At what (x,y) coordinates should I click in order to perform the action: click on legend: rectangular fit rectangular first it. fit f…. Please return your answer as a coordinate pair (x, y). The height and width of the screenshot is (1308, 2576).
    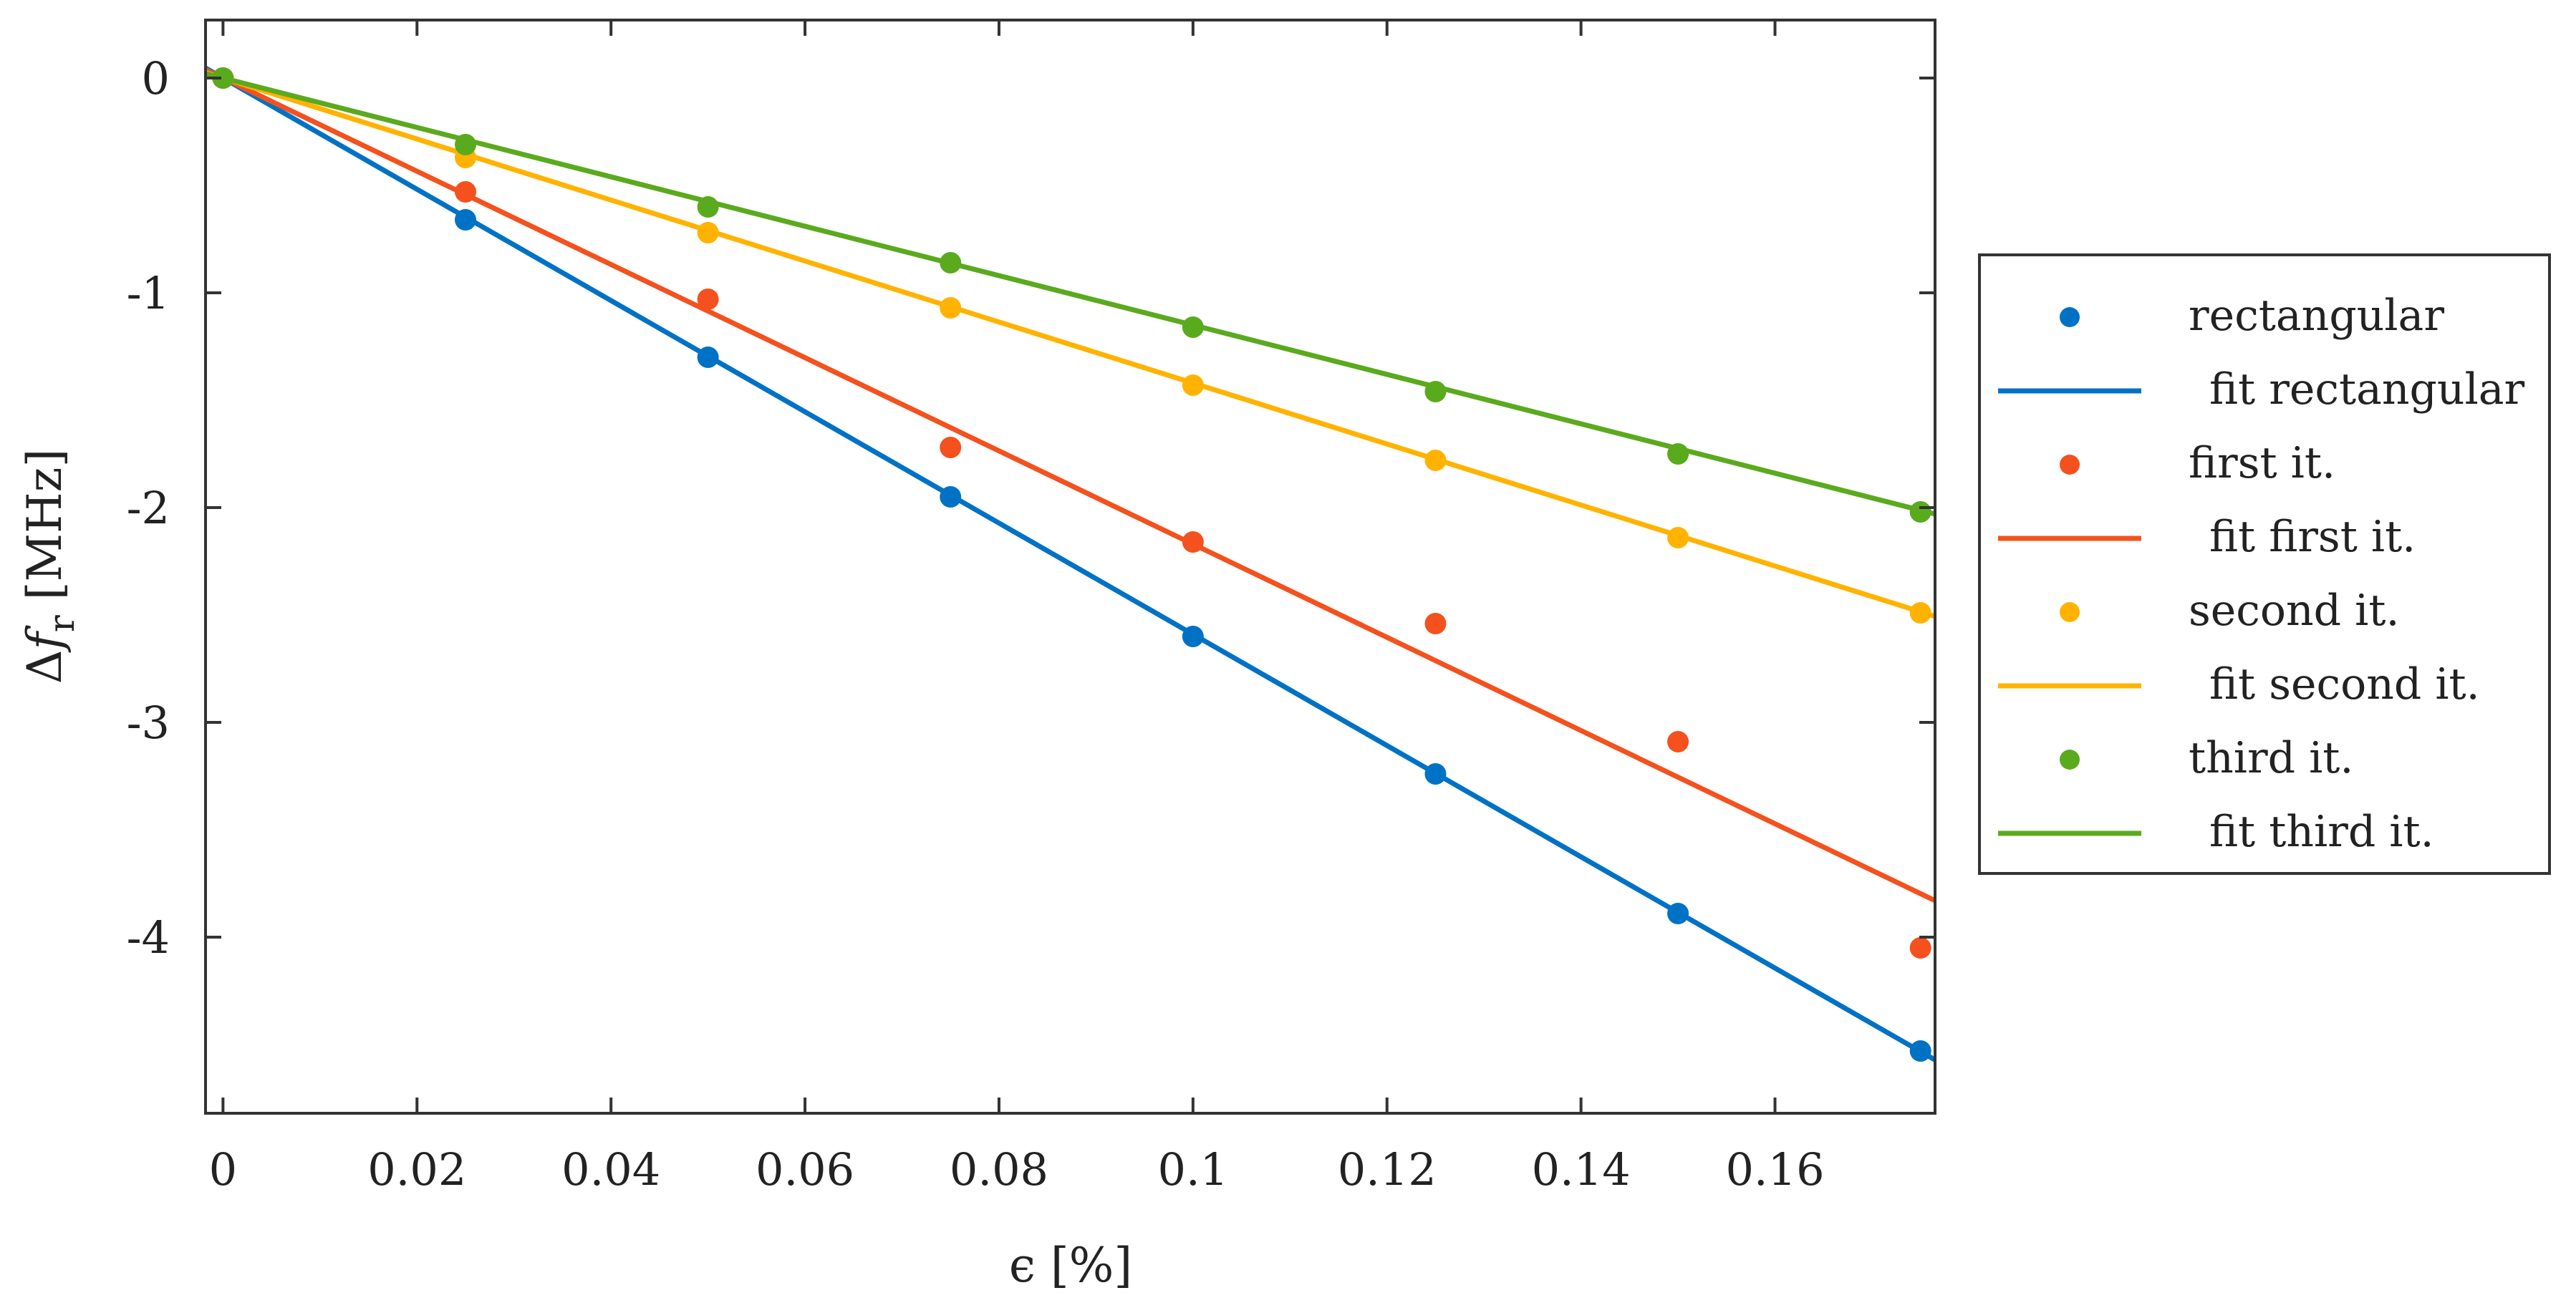
    Looking at the image, I should click on (2264, 564).